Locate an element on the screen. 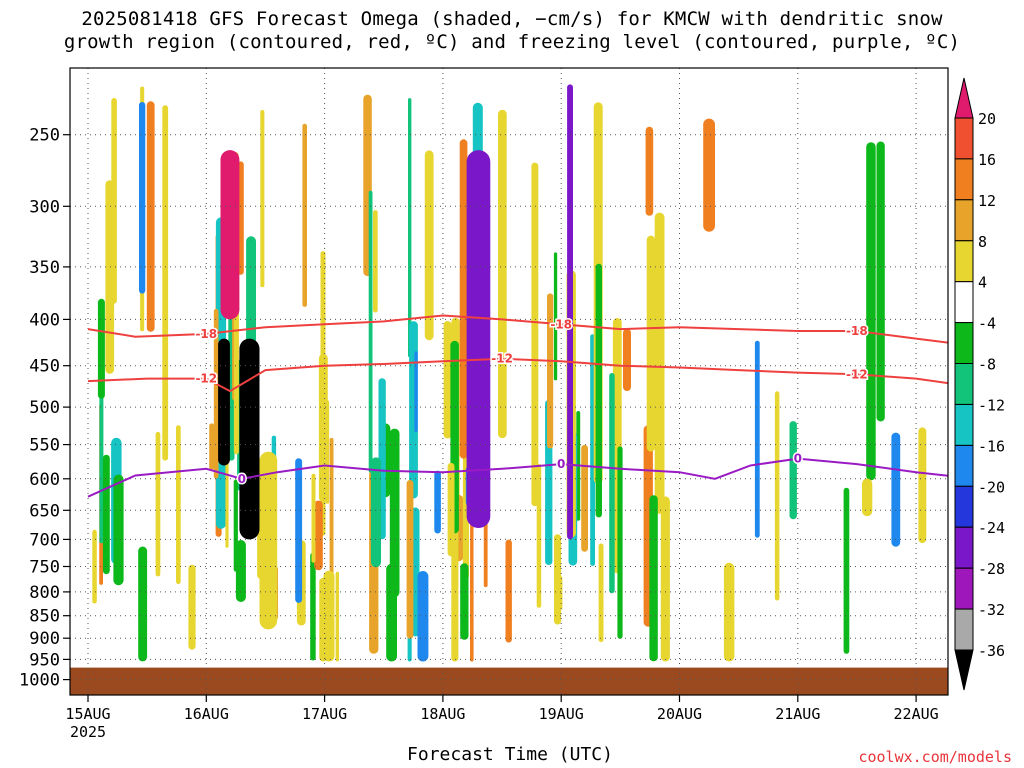 This screenshot has height=768, width=1024. contour-label-1-0: -12 is located at coordinates (206, 379).